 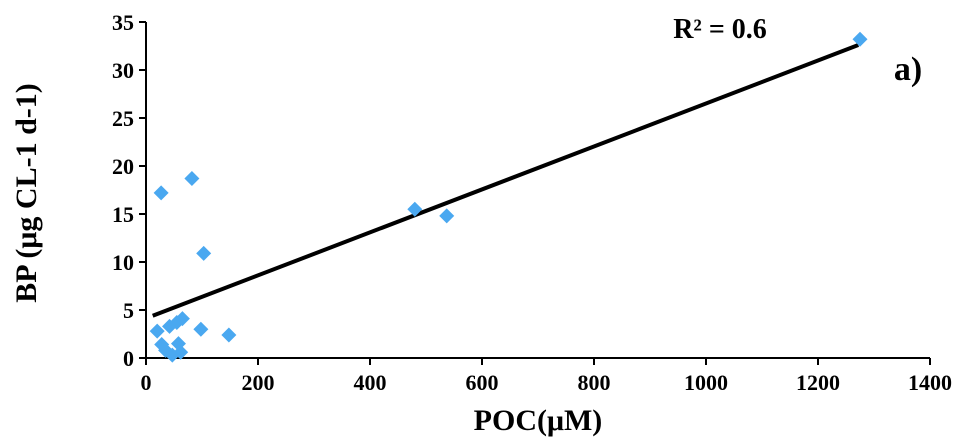 What do you see at coordinates (26, 193) in the screenshot?
I see `y-axis-title: BP (μg CL-1 d-1)` at bounding box center [26, 193].